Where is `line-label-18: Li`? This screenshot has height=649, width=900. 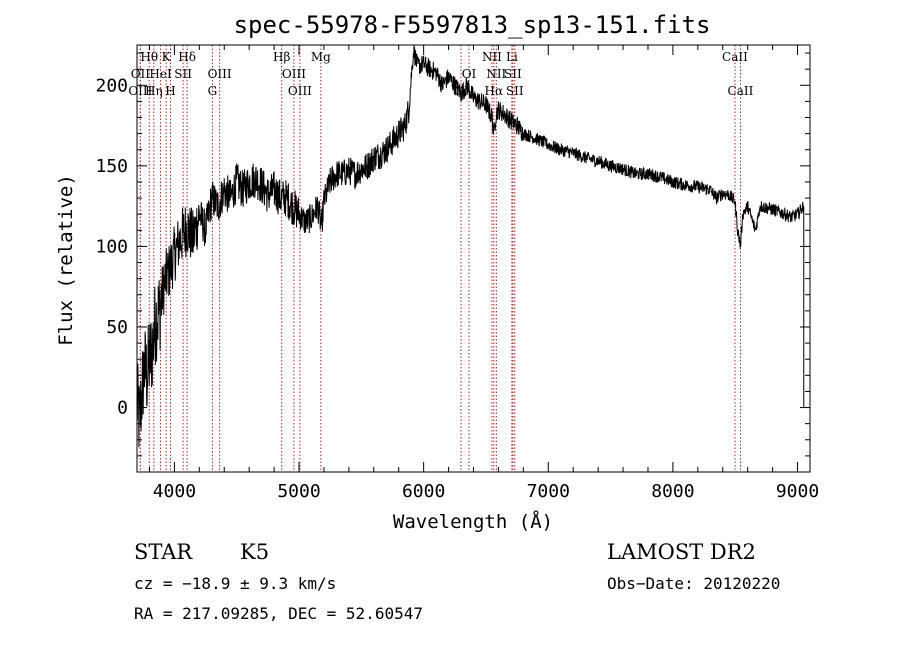 line-label-18: Li is located at coordinates (512, 57).